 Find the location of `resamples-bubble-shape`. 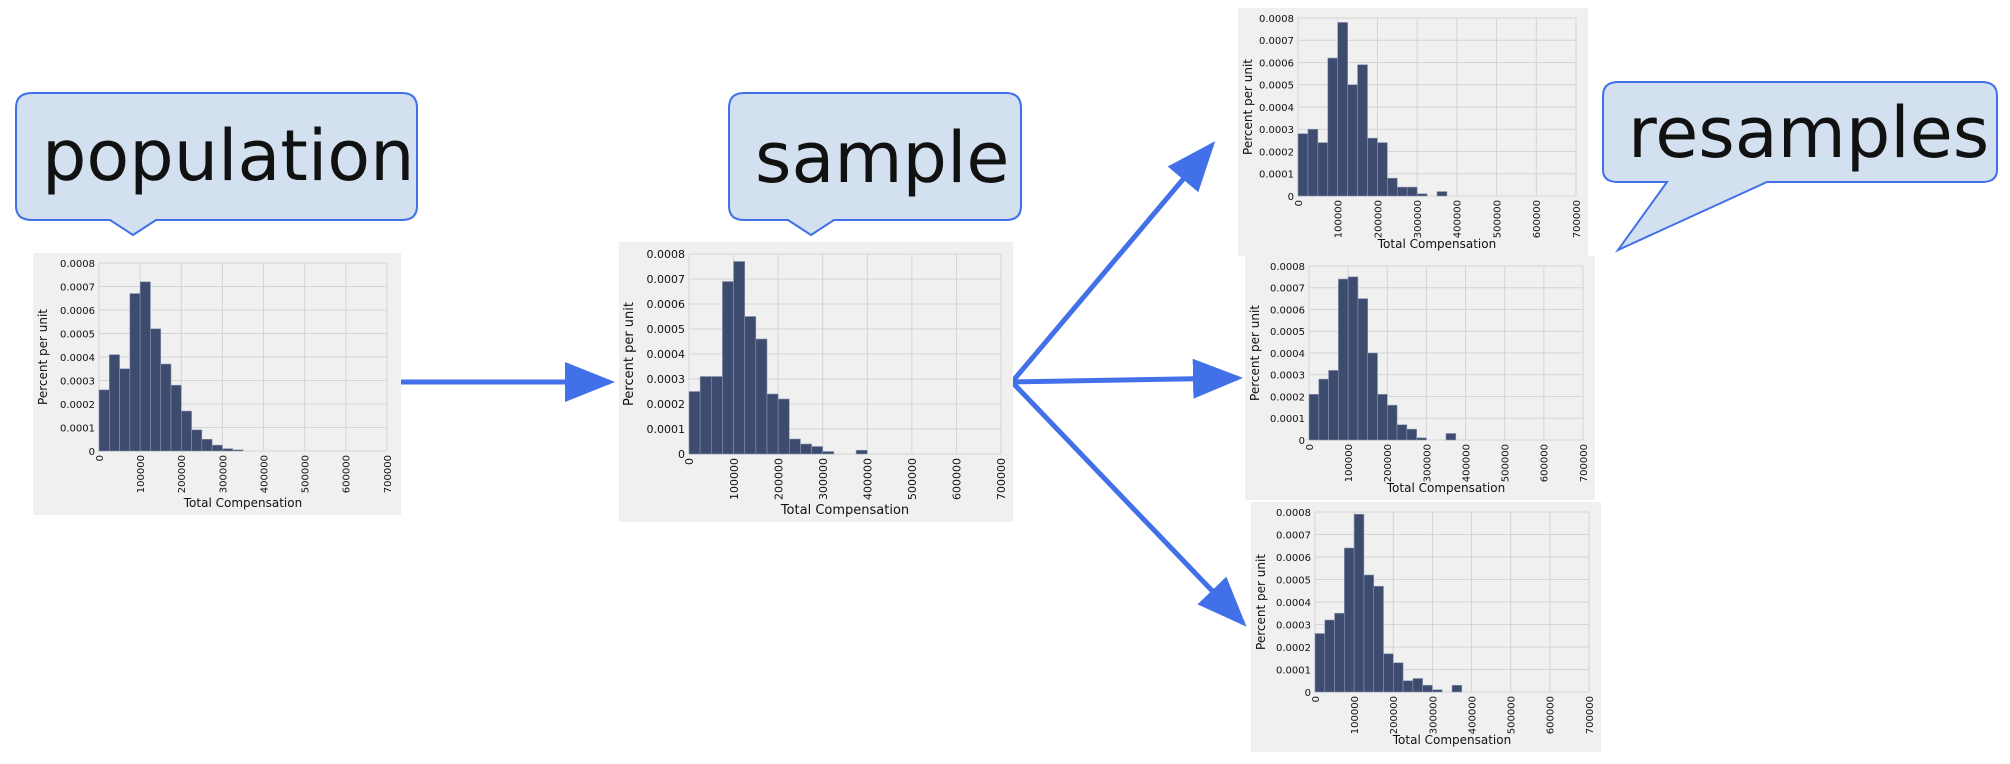

resamples-bubble-shape is located at coordinates (1800, 167).